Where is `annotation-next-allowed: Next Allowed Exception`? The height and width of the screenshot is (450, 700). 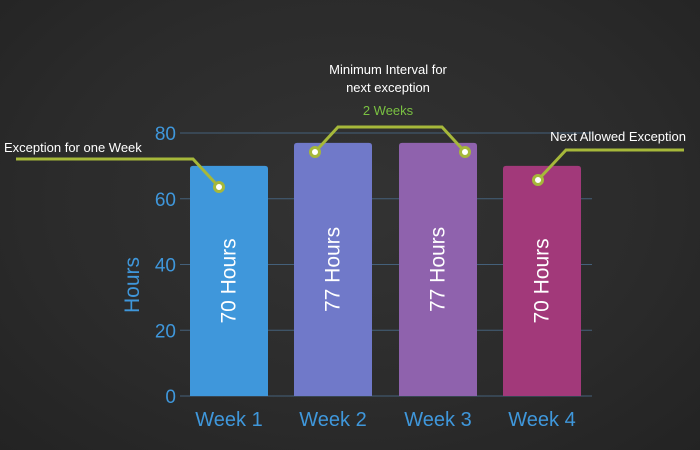
annotation-next-allowed: Next Allowed Exception is located at coordinates (618, 136).